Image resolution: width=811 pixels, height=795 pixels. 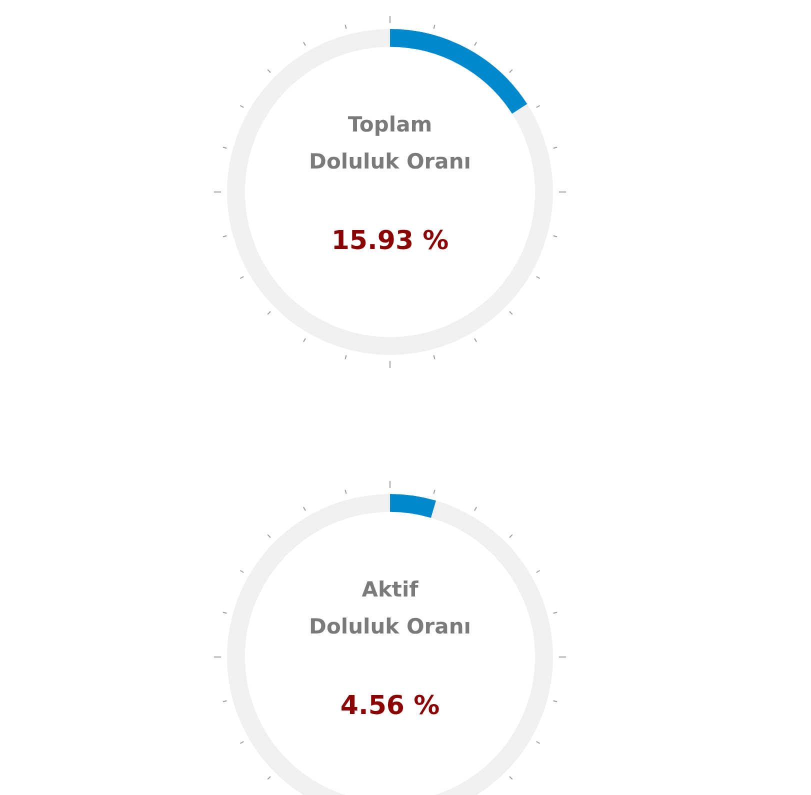 I want to click on text: Toplam Doluluk Oranı, so click(x=390, y=143).